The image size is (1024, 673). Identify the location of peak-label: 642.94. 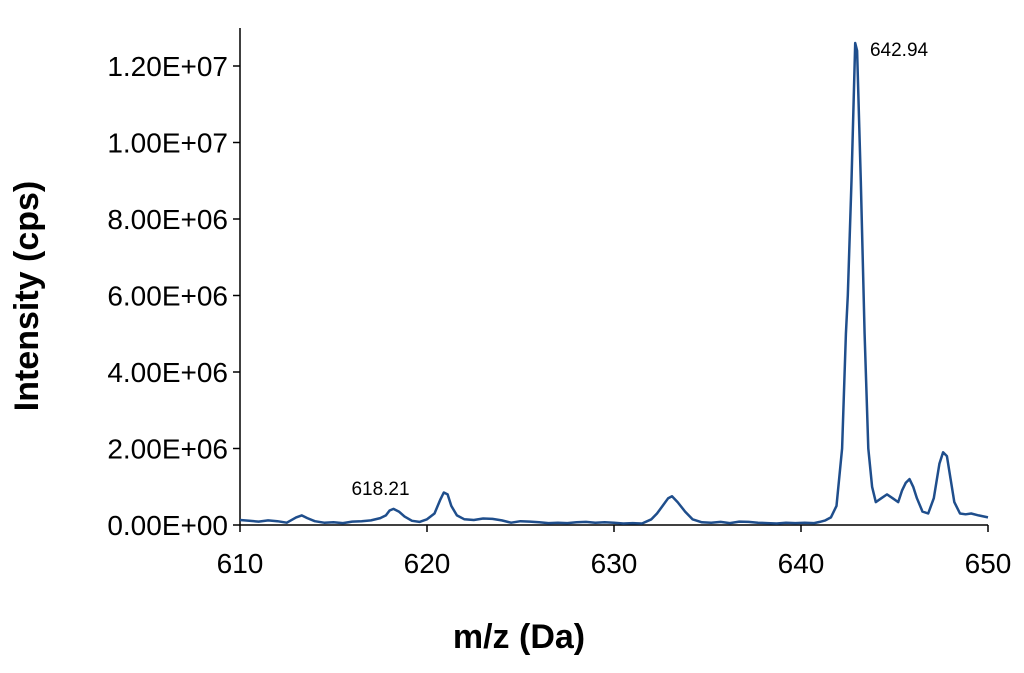
(899, 50).